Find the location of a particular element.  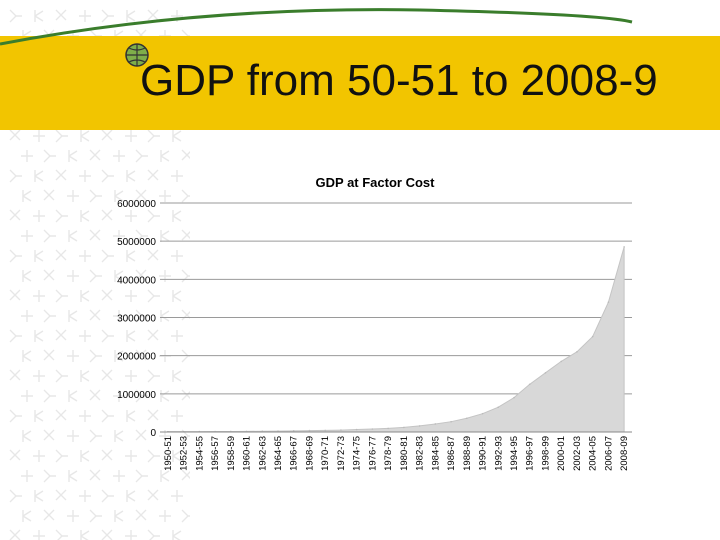

x-tick-label: 1962-63 is located at coordinates (262, 453).